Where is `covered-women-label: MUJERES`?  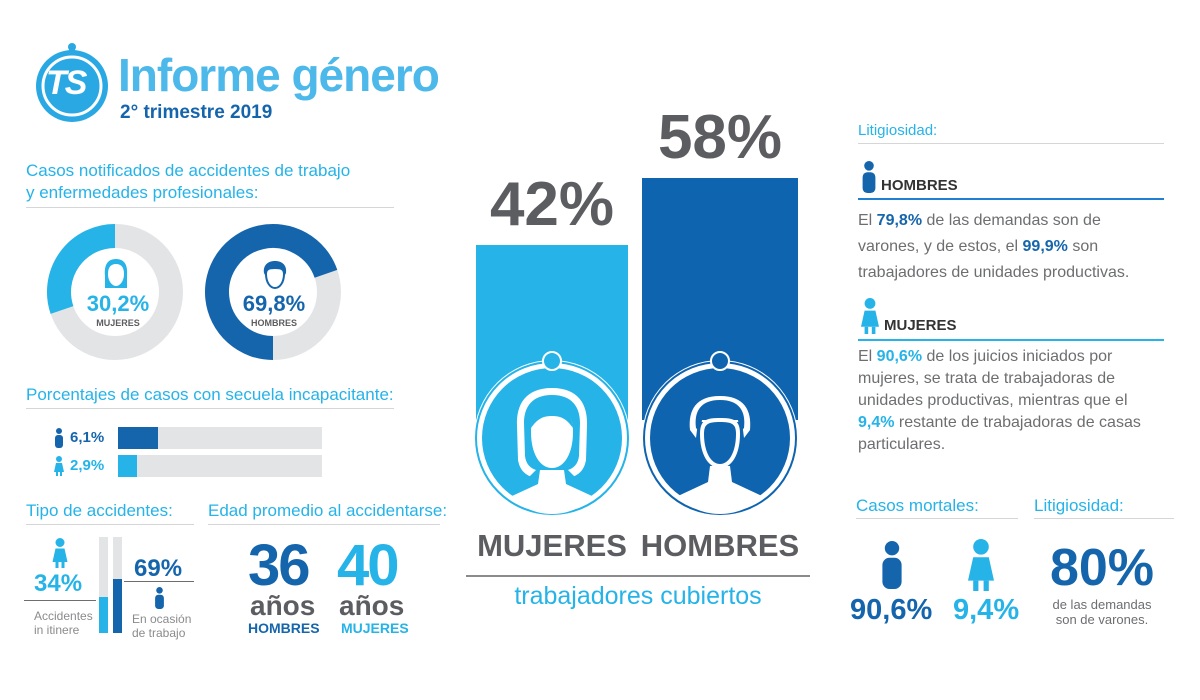 covered-women-label: MUJERES is located at coordinates (552, 545).